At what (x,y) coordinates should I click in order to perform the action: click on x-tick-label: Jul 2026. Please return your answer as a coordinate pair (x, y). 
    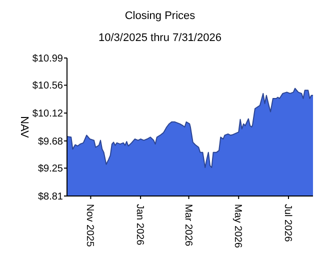
    Looking at the image, I should click on (287, 223).